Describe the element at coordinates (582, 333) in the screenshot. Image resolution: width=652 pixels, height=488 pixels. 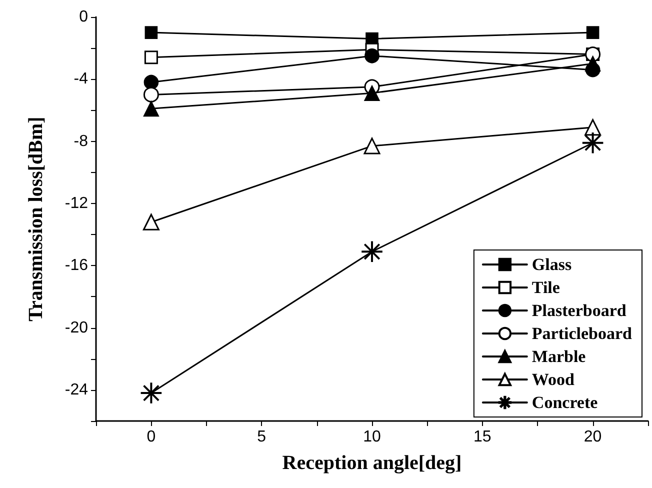
I see `legend-label: Particleboard` at that location.